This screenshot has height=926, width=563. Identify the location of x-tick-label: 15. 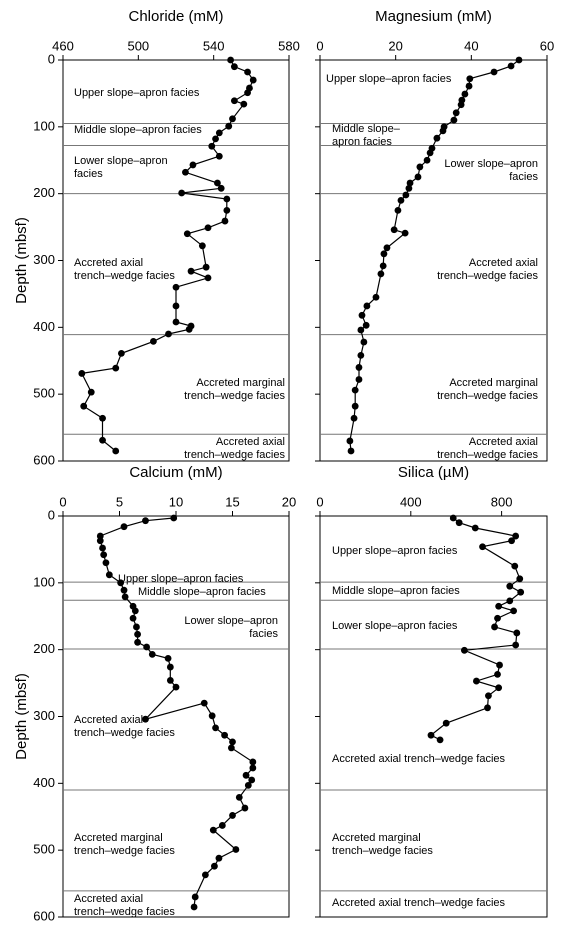
(232, 501).